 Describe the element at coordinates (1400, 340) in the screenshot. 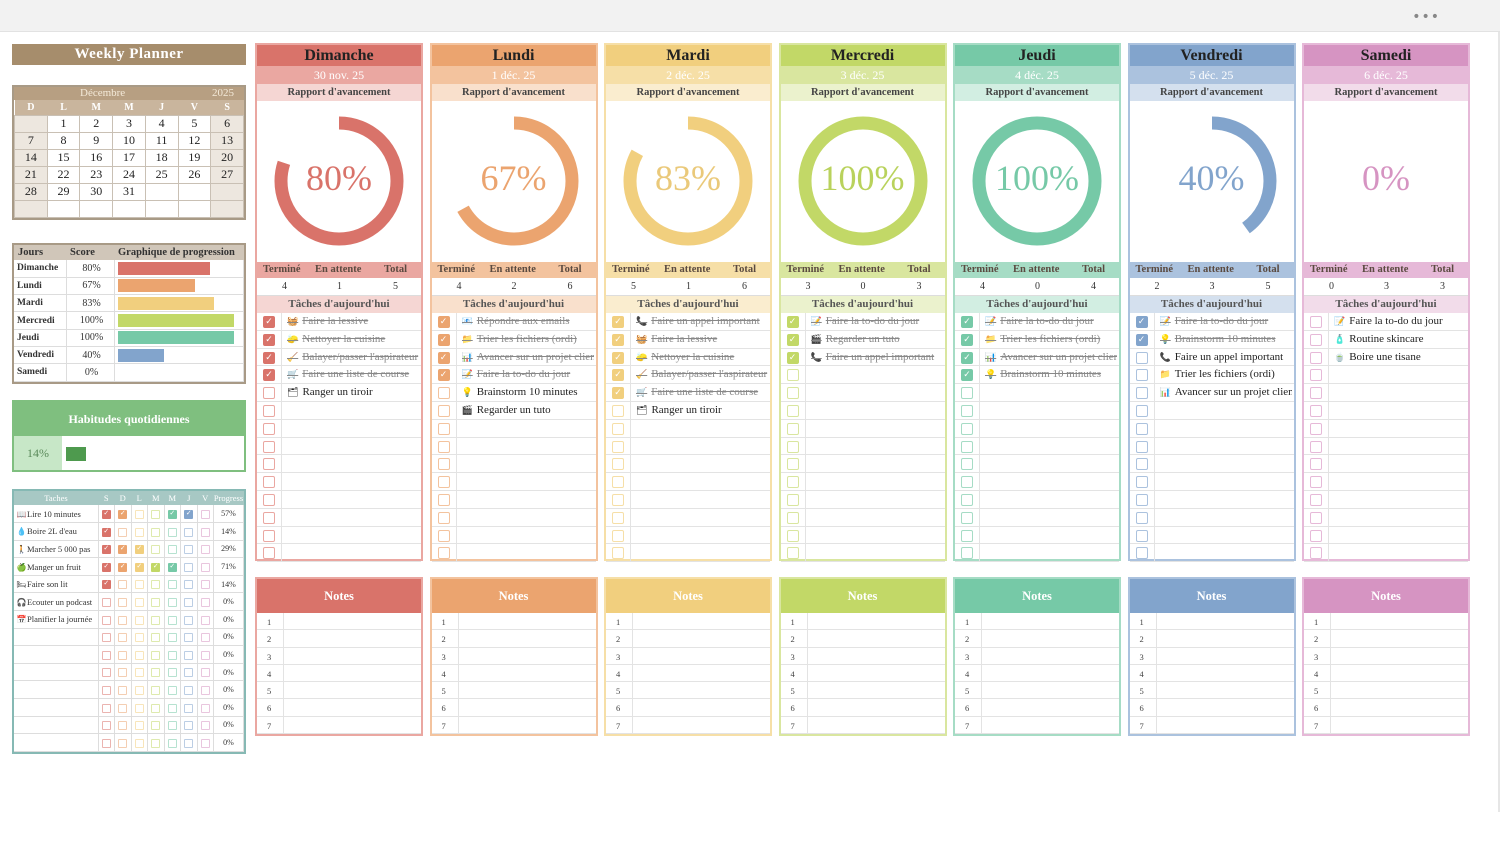

I see `task-item: 🧴 Routine skincare` at that location.